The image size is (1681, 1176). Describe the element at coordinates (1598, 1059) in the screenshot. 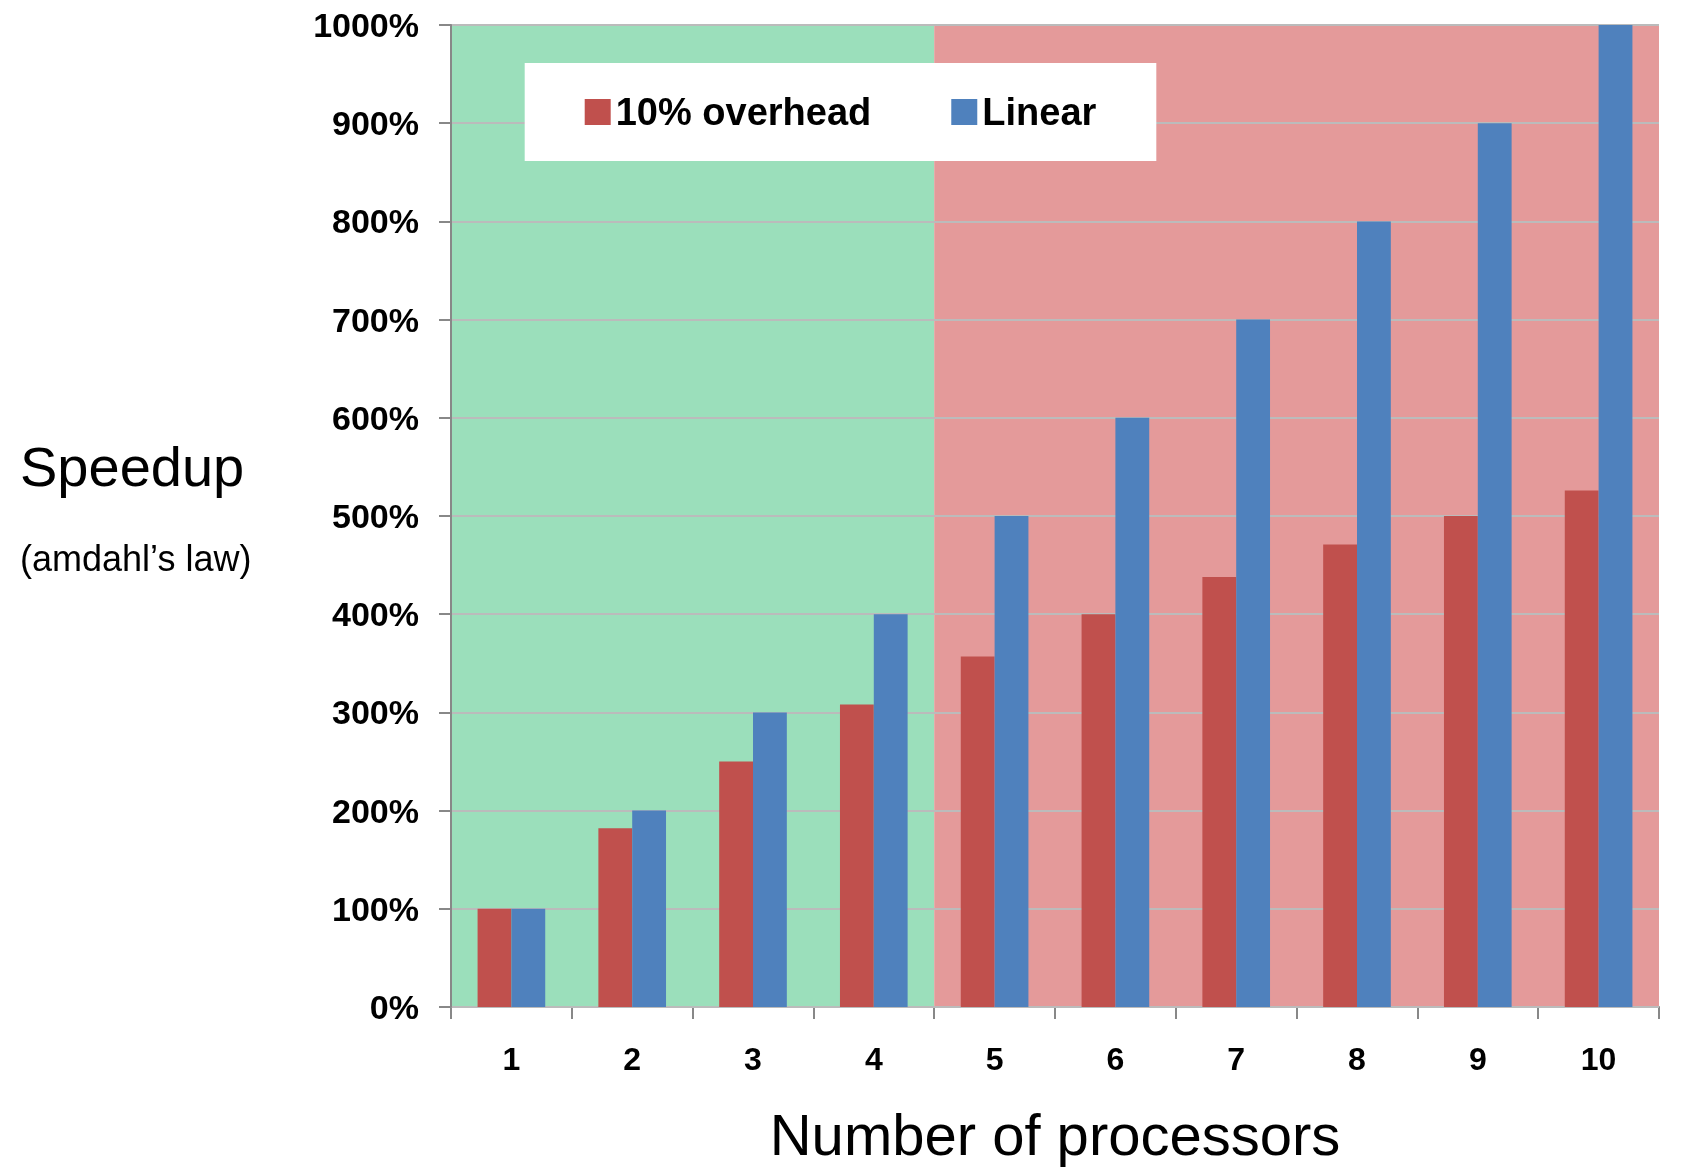

I see `x-tick-label: 10` at that location.